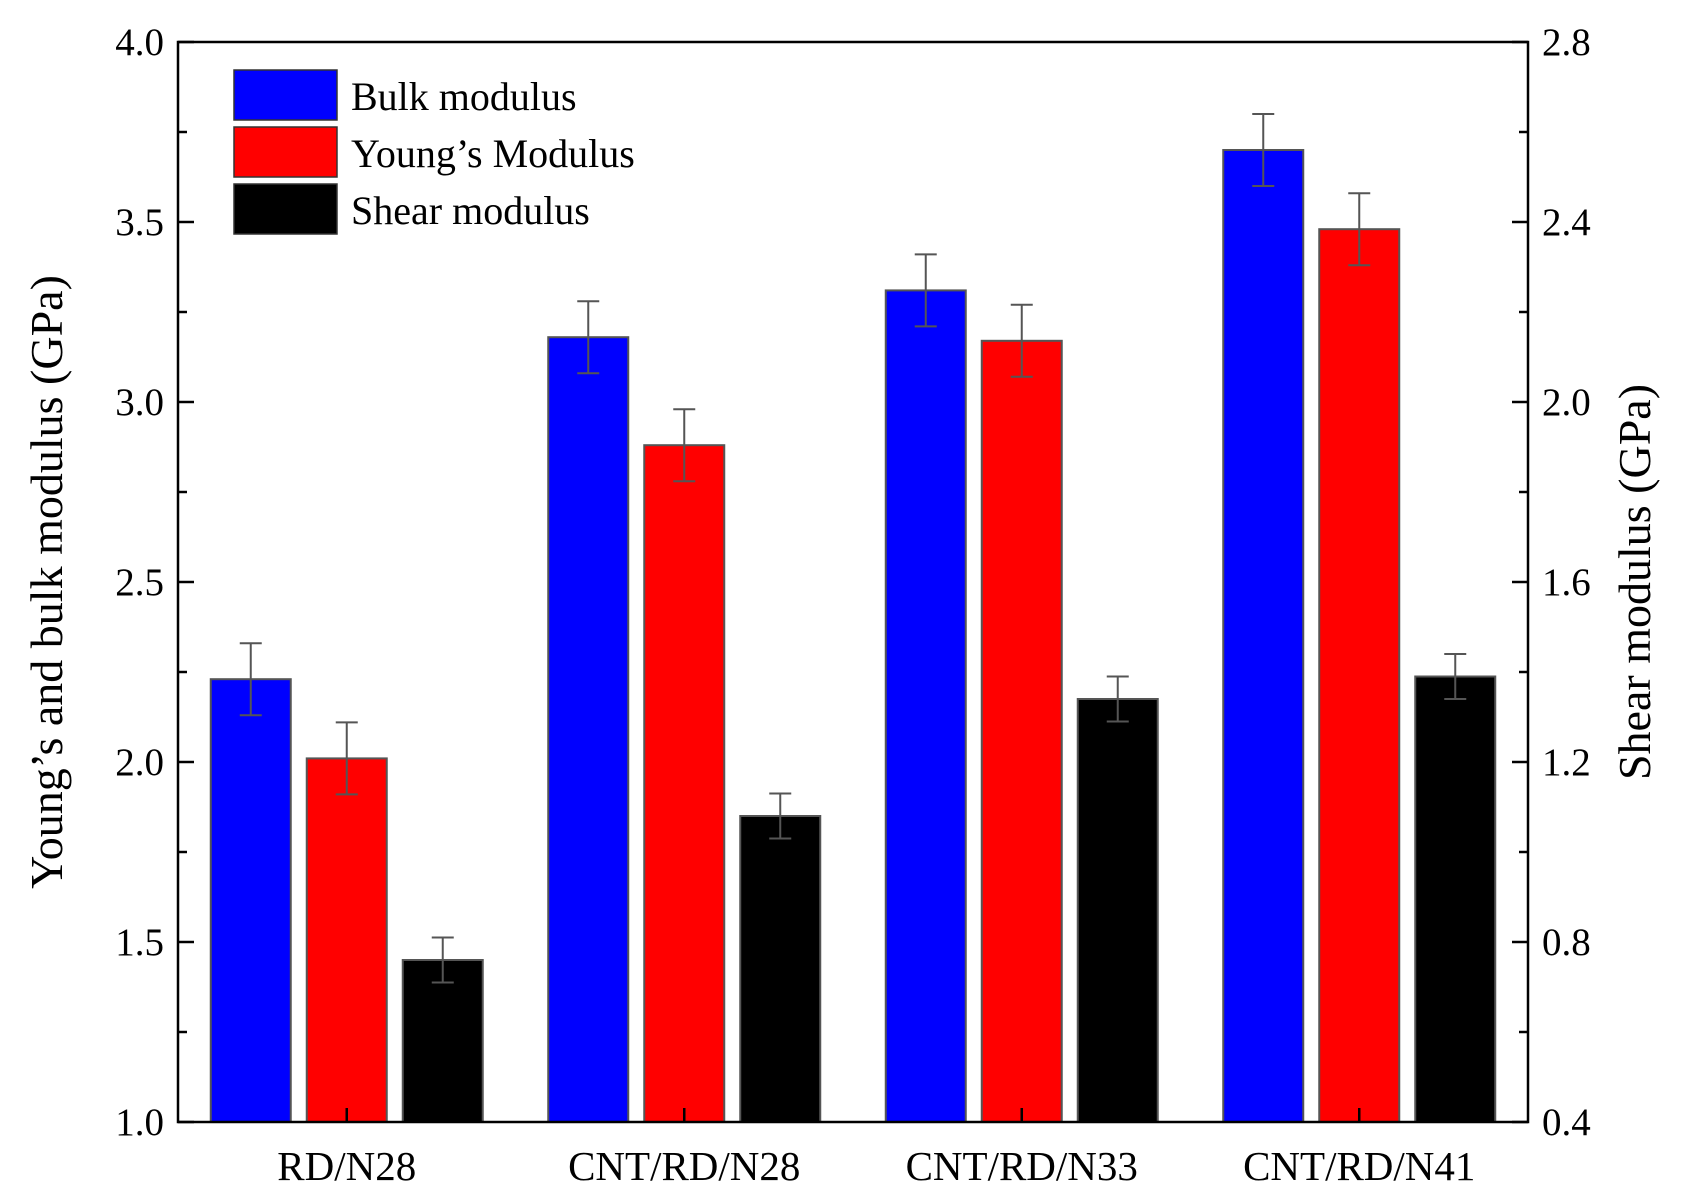 Image resolution: width=1684 pixels, height=1201 pixels. Describe the element at coordinates (285, 209) in the screenshot. I see `legend-swatch-shear` at that location.